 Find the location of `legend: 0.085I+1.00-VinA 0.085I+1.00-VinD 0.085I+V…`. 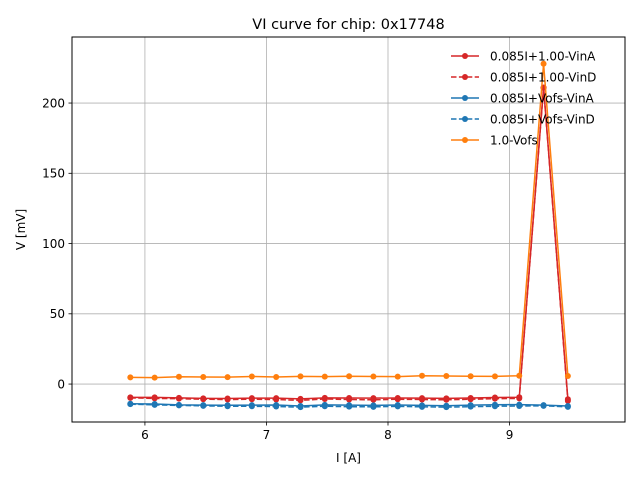

legend: 0.085I+1.00-VinA 0.085I+1.00-VinD 0.085I+V… is located at coordinates (523, 98).